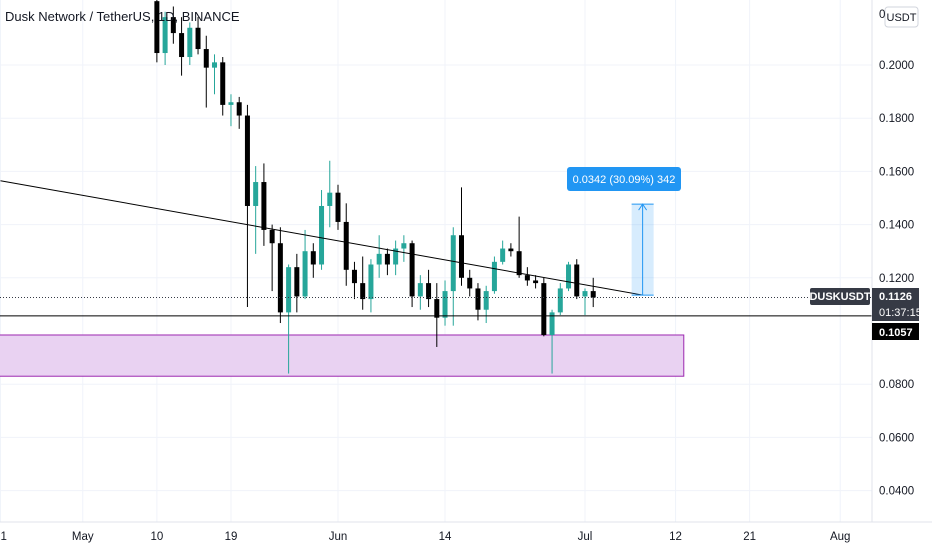  What do you see at coordinates (896, 172) in the screenshot?
I see `price-tick-label: 0.1600` at bounding box center [896, 172].